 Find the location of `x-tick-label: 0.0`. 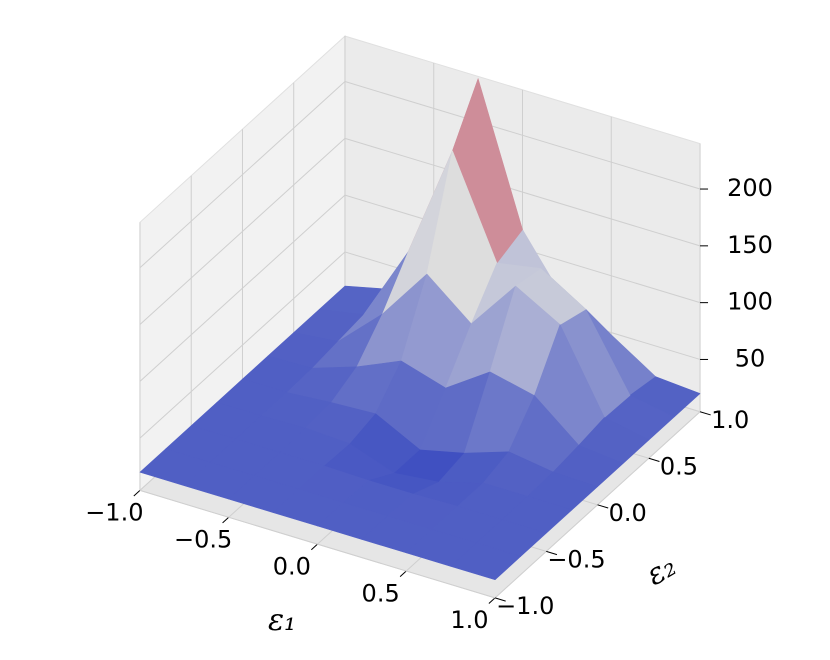

x-tick-label: 0.0 is located at coordinates (292, 566).